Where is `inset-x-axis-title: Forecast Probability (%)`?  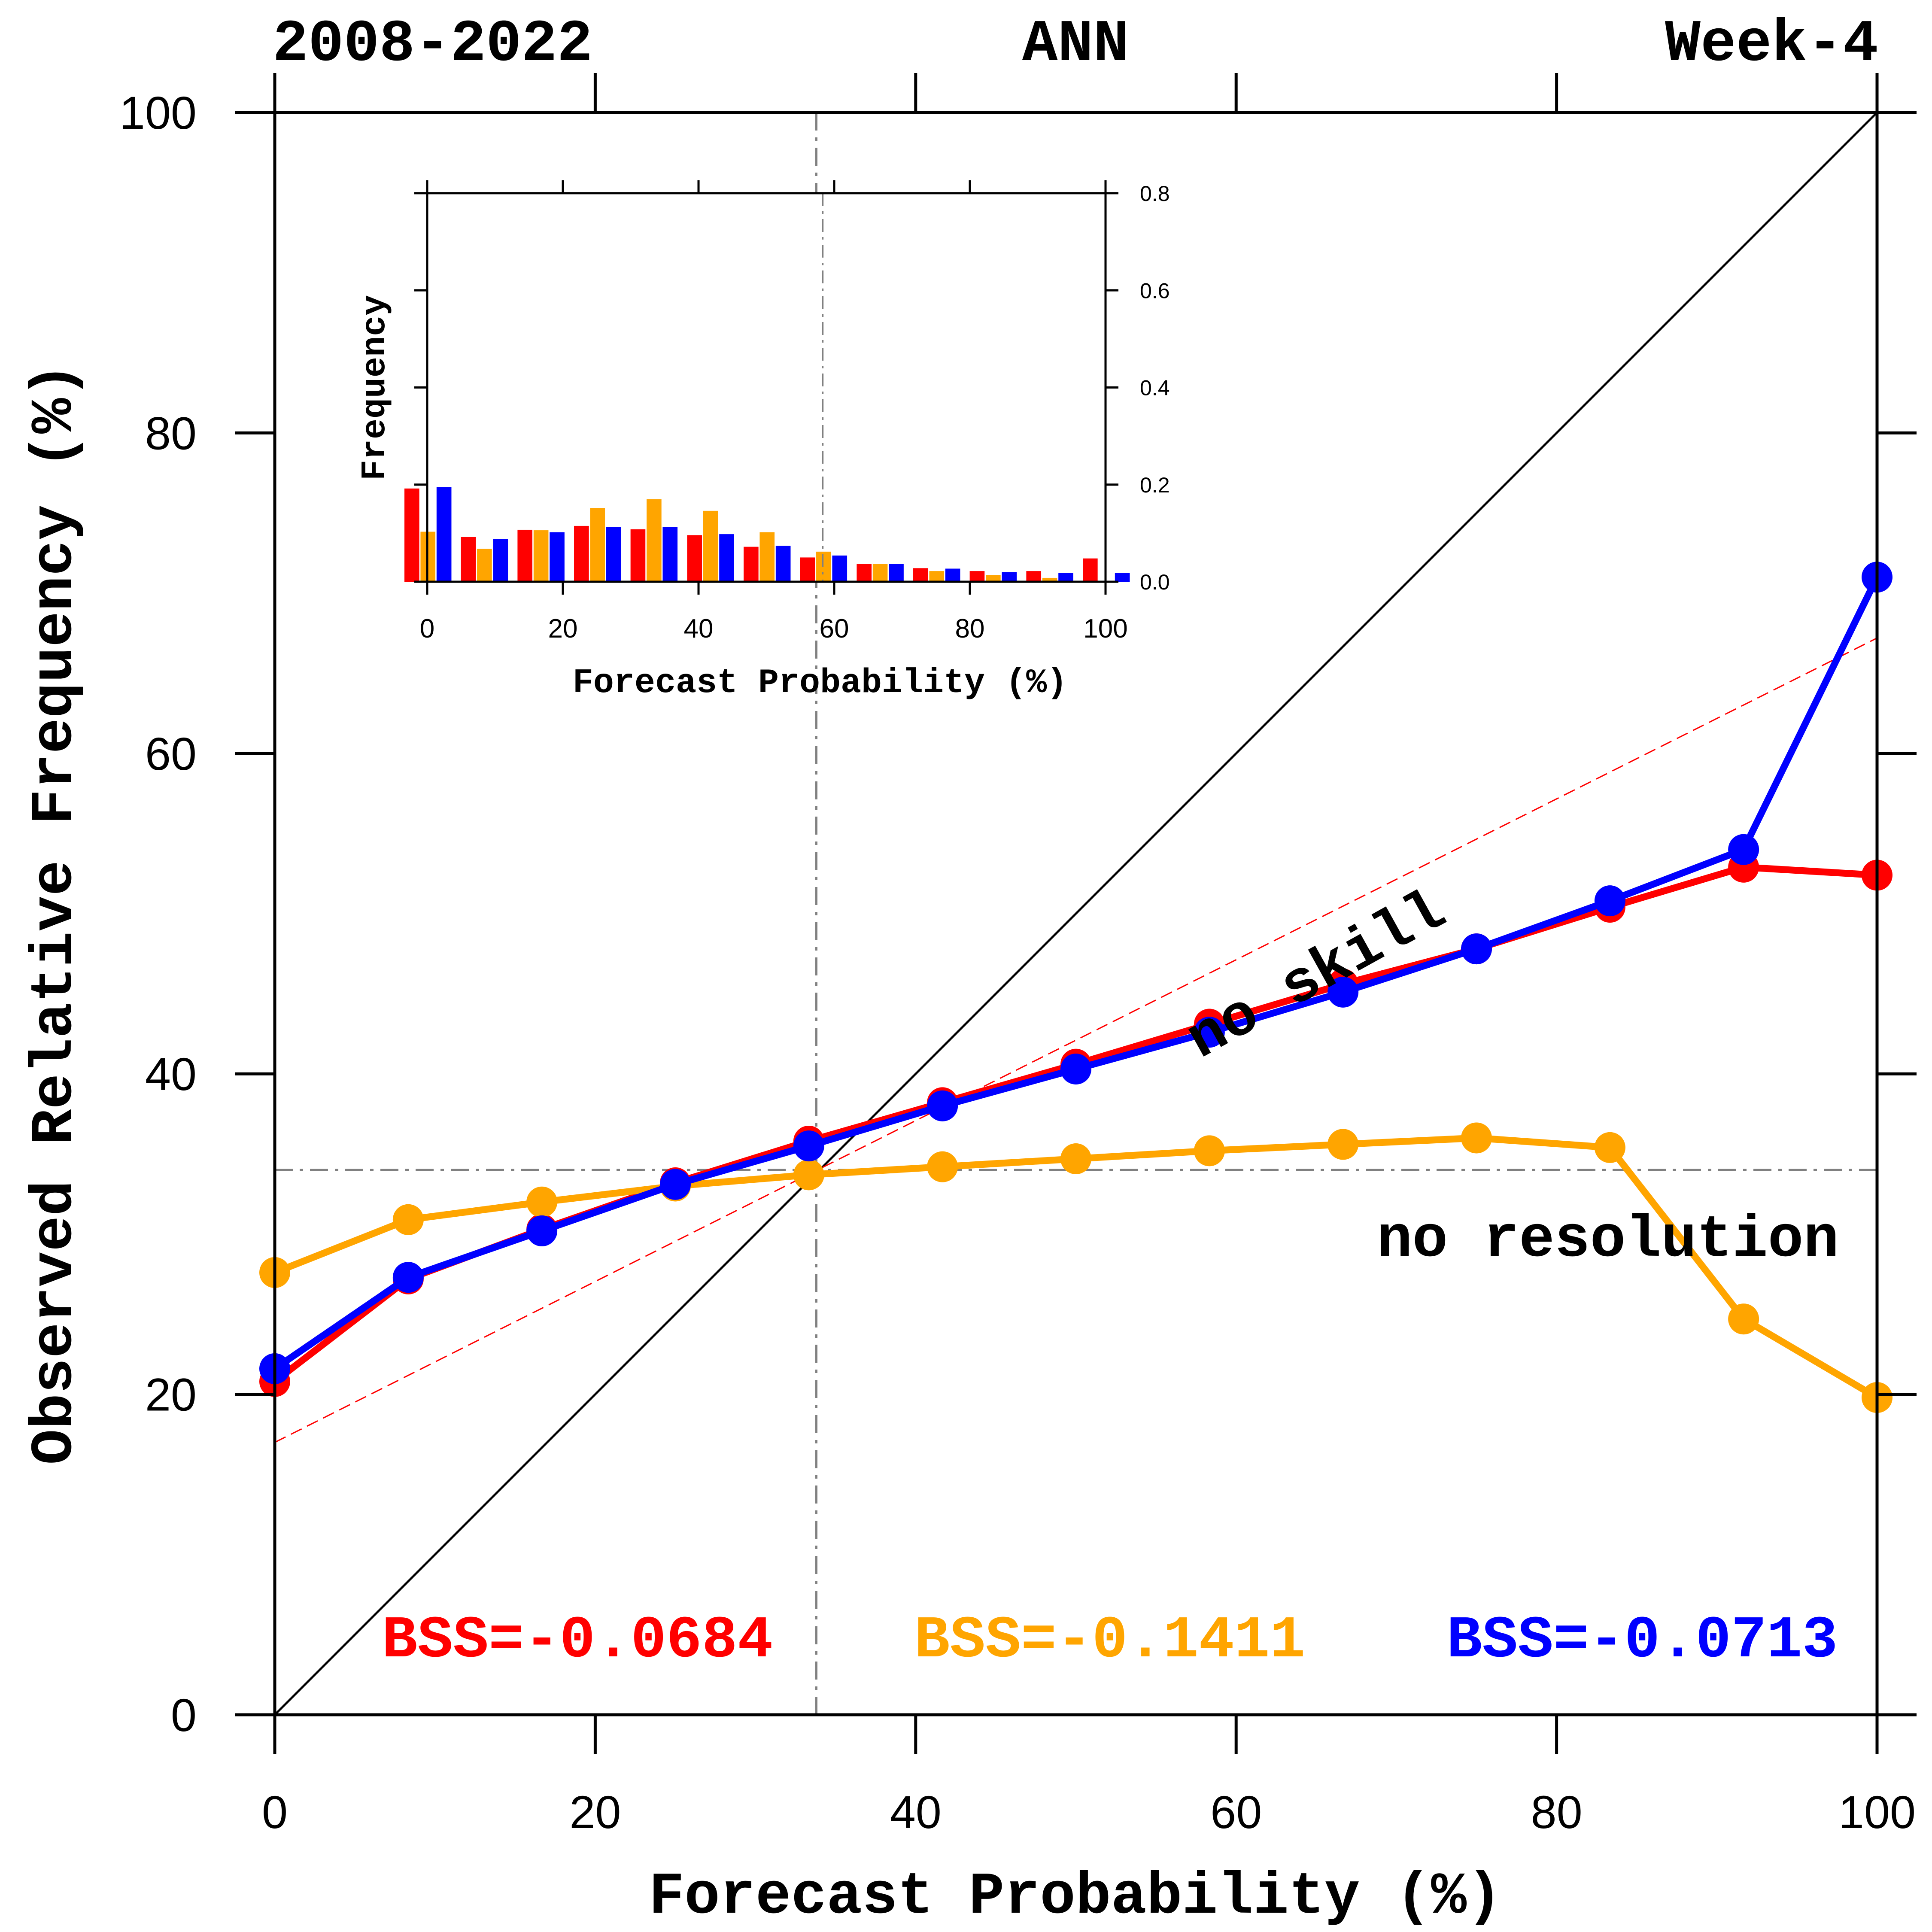
inset-x-axis-title: Forecast Probability (%) is located at coordinates (820, 684).